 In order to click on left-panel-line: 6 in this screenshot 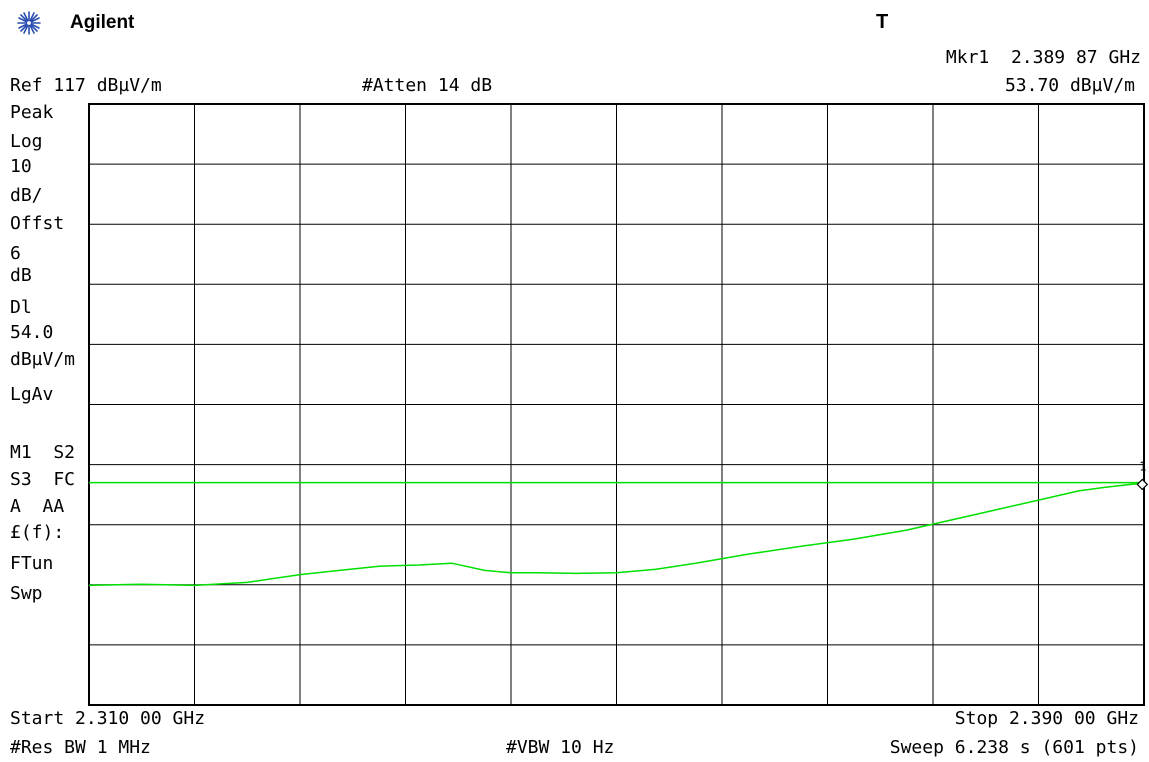, I will do `click(15, 253)`.